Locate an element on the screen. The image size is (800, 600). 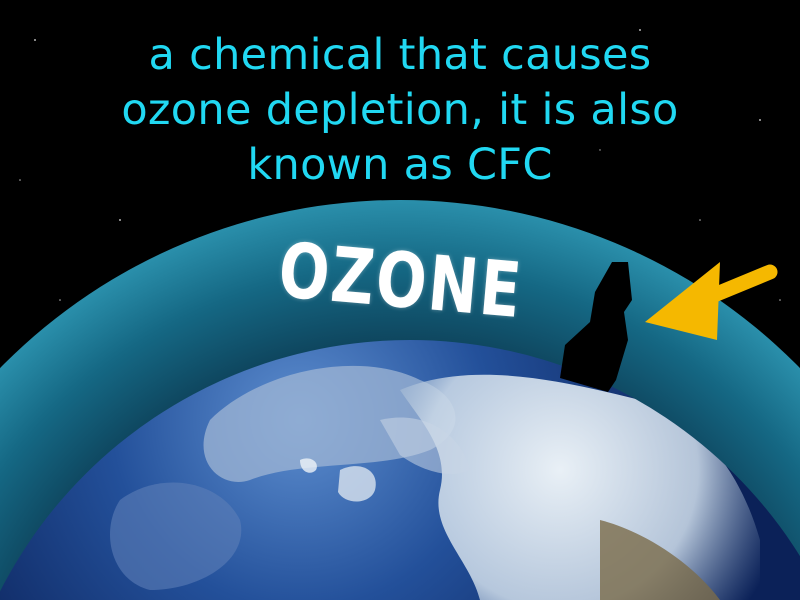
definition-line-2: ozone depletion, it is also is located at coordinates (400, 110).